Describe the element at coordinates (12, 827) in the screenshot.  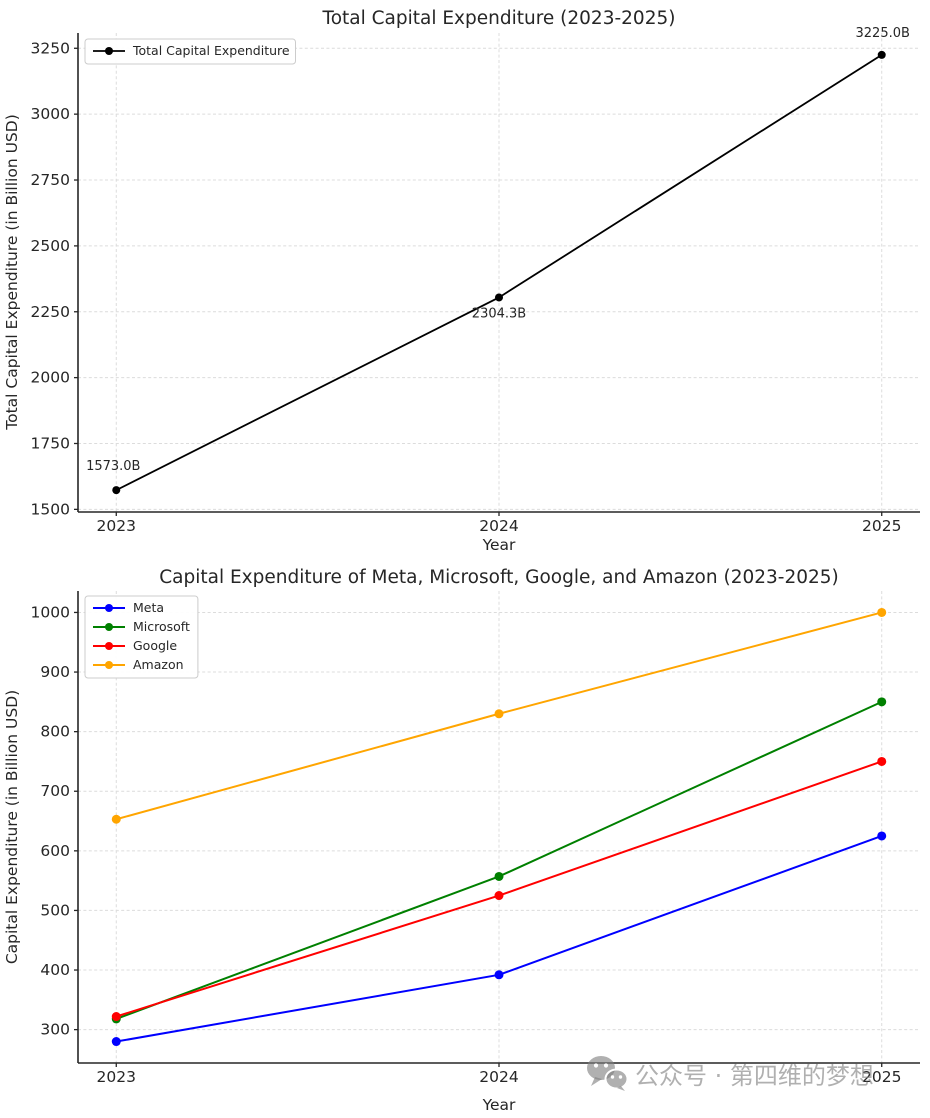
I see `y-axis-label: Capital Expenditure (in Billion USD)` at that location.